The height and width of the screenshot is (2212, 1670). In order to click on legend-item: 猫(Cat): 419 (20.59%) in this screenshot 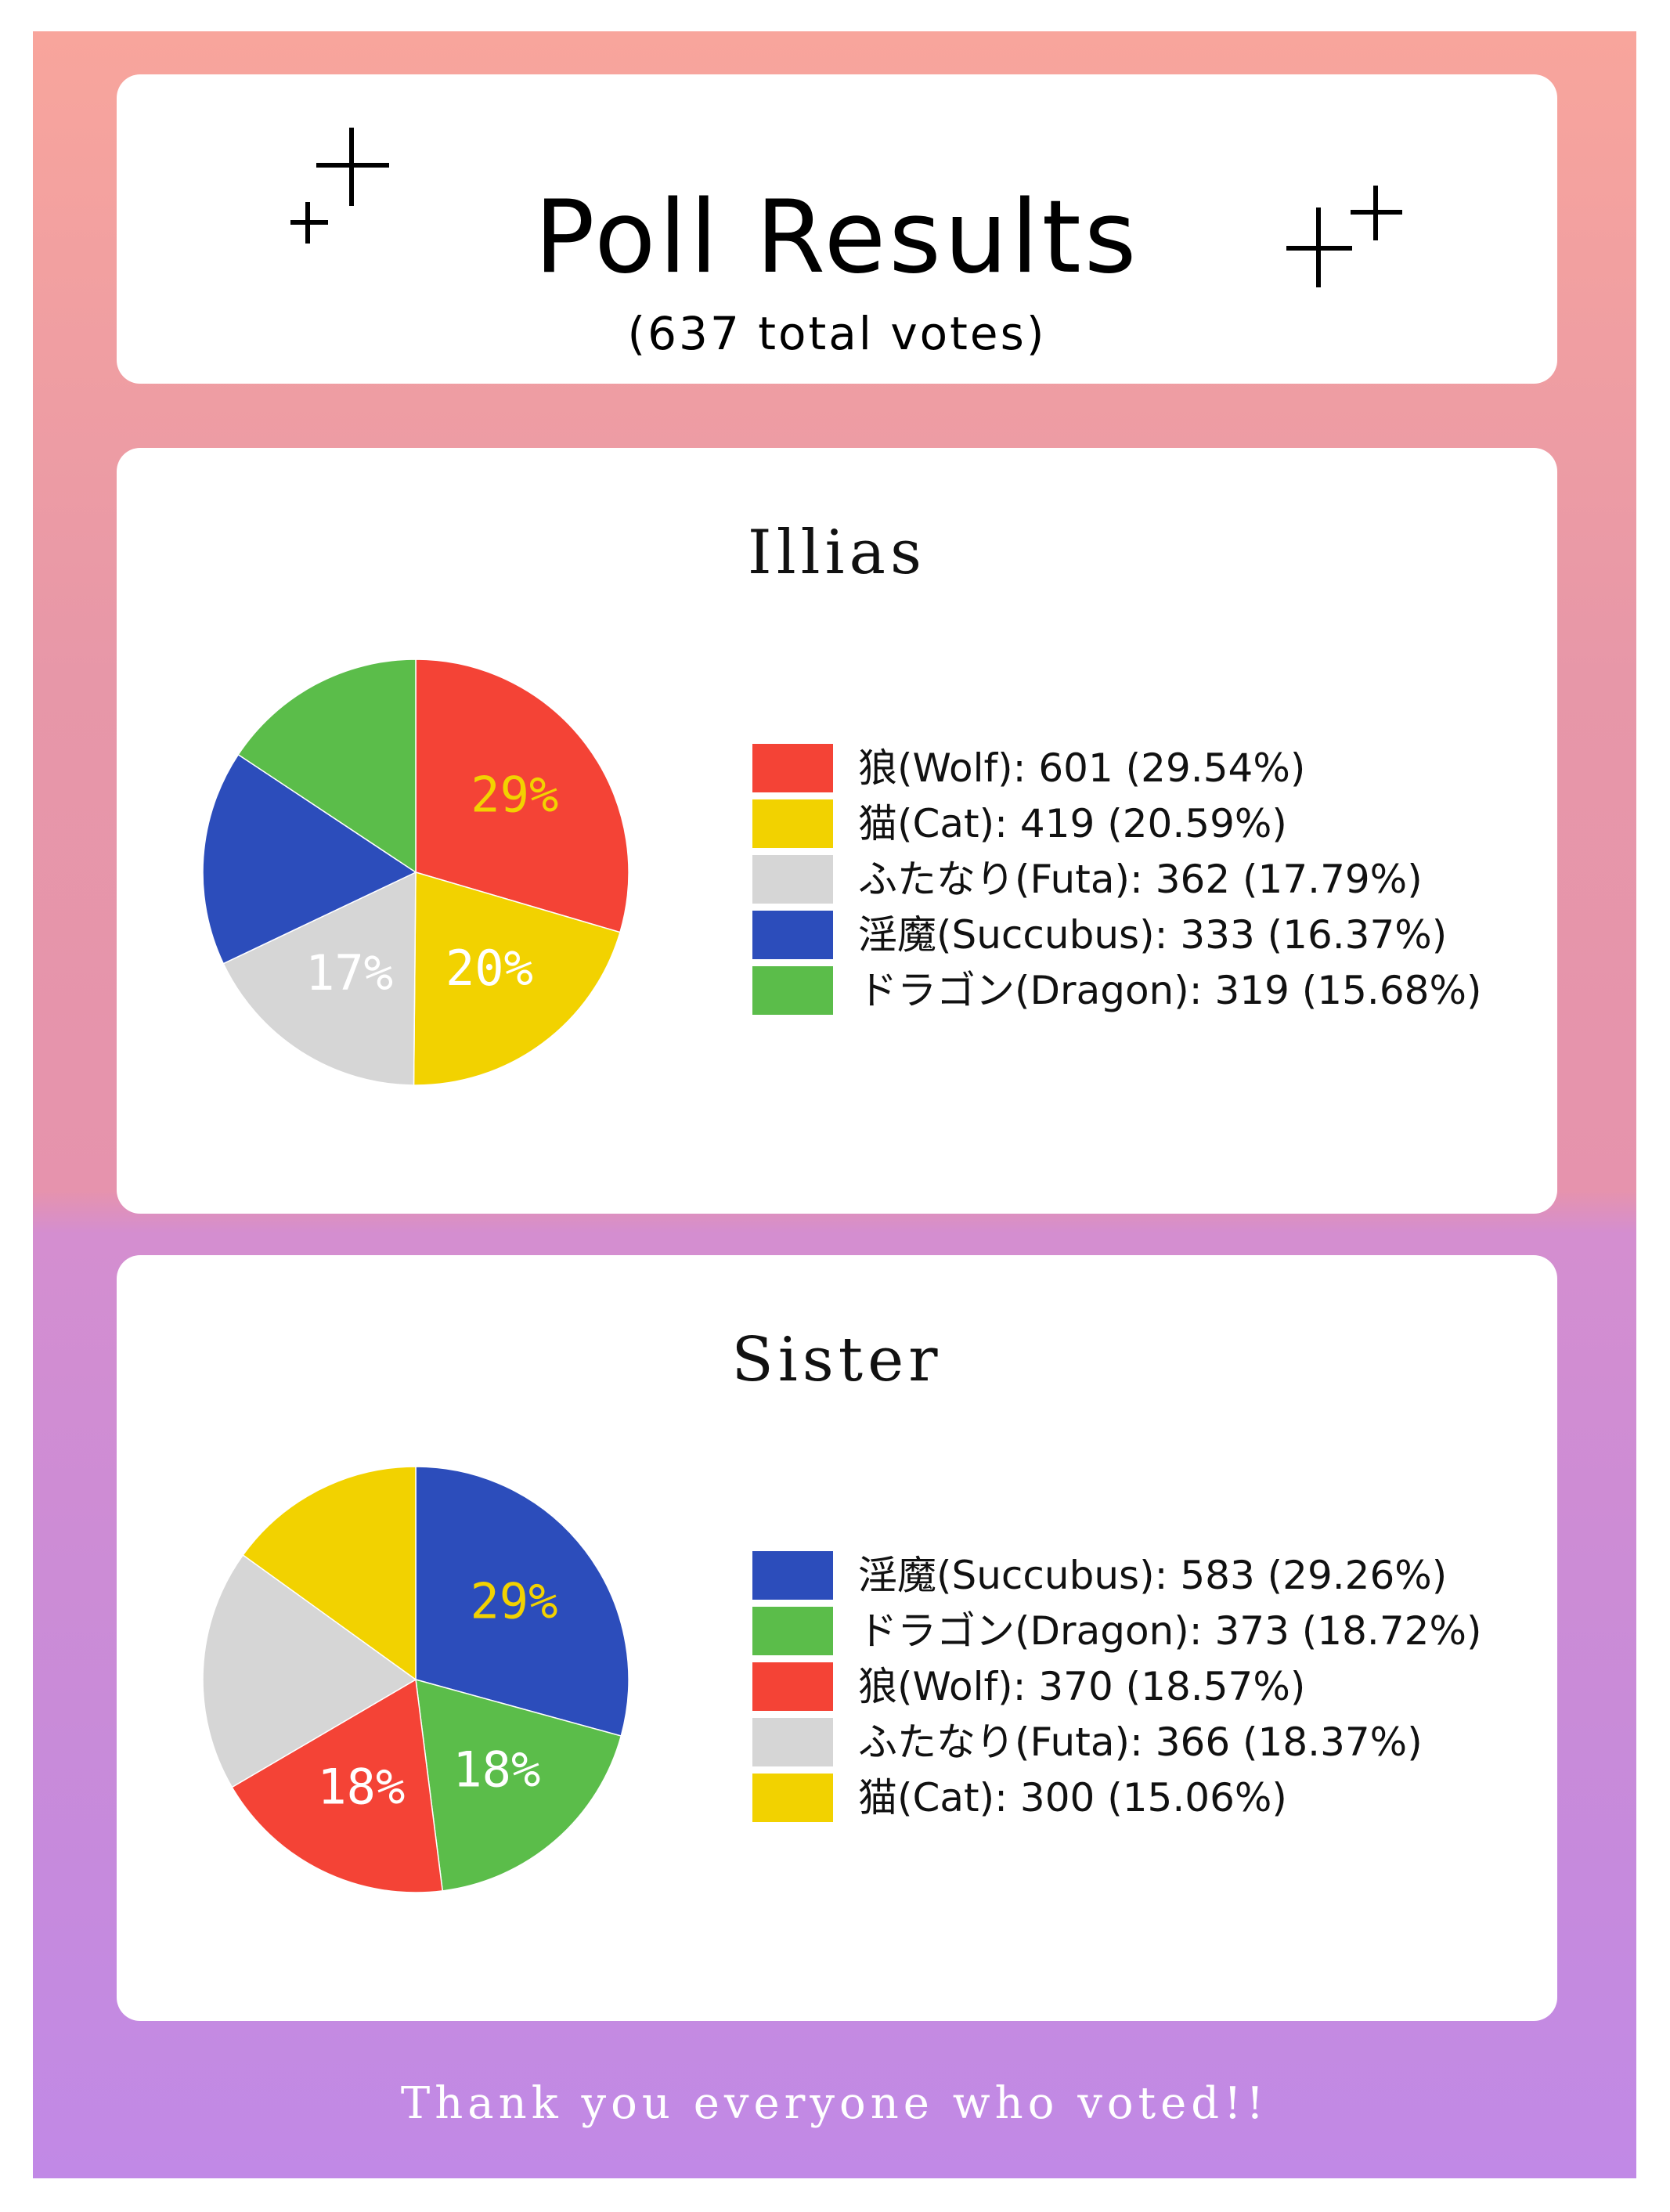, I will do `click(1116, 824)`.